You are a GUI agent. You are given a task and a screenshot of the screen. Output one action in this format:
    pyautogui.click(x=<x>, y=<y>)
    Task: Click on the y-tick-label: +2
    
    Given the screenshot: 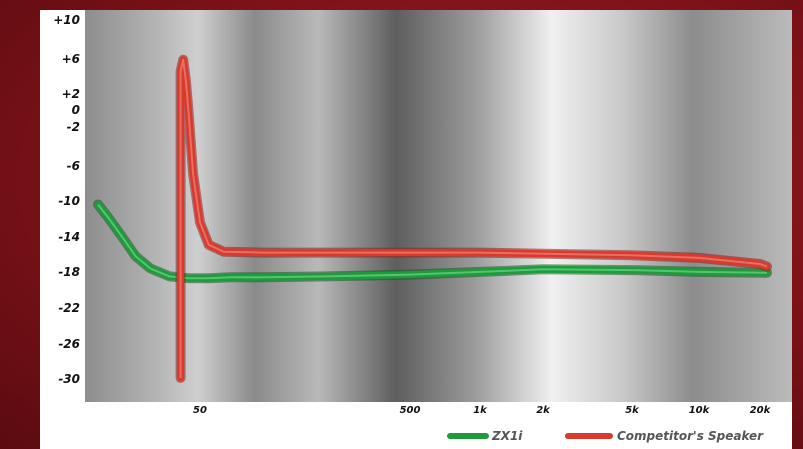 What is the action you would take?
    pyautogui.click(x=71, y=94)
    